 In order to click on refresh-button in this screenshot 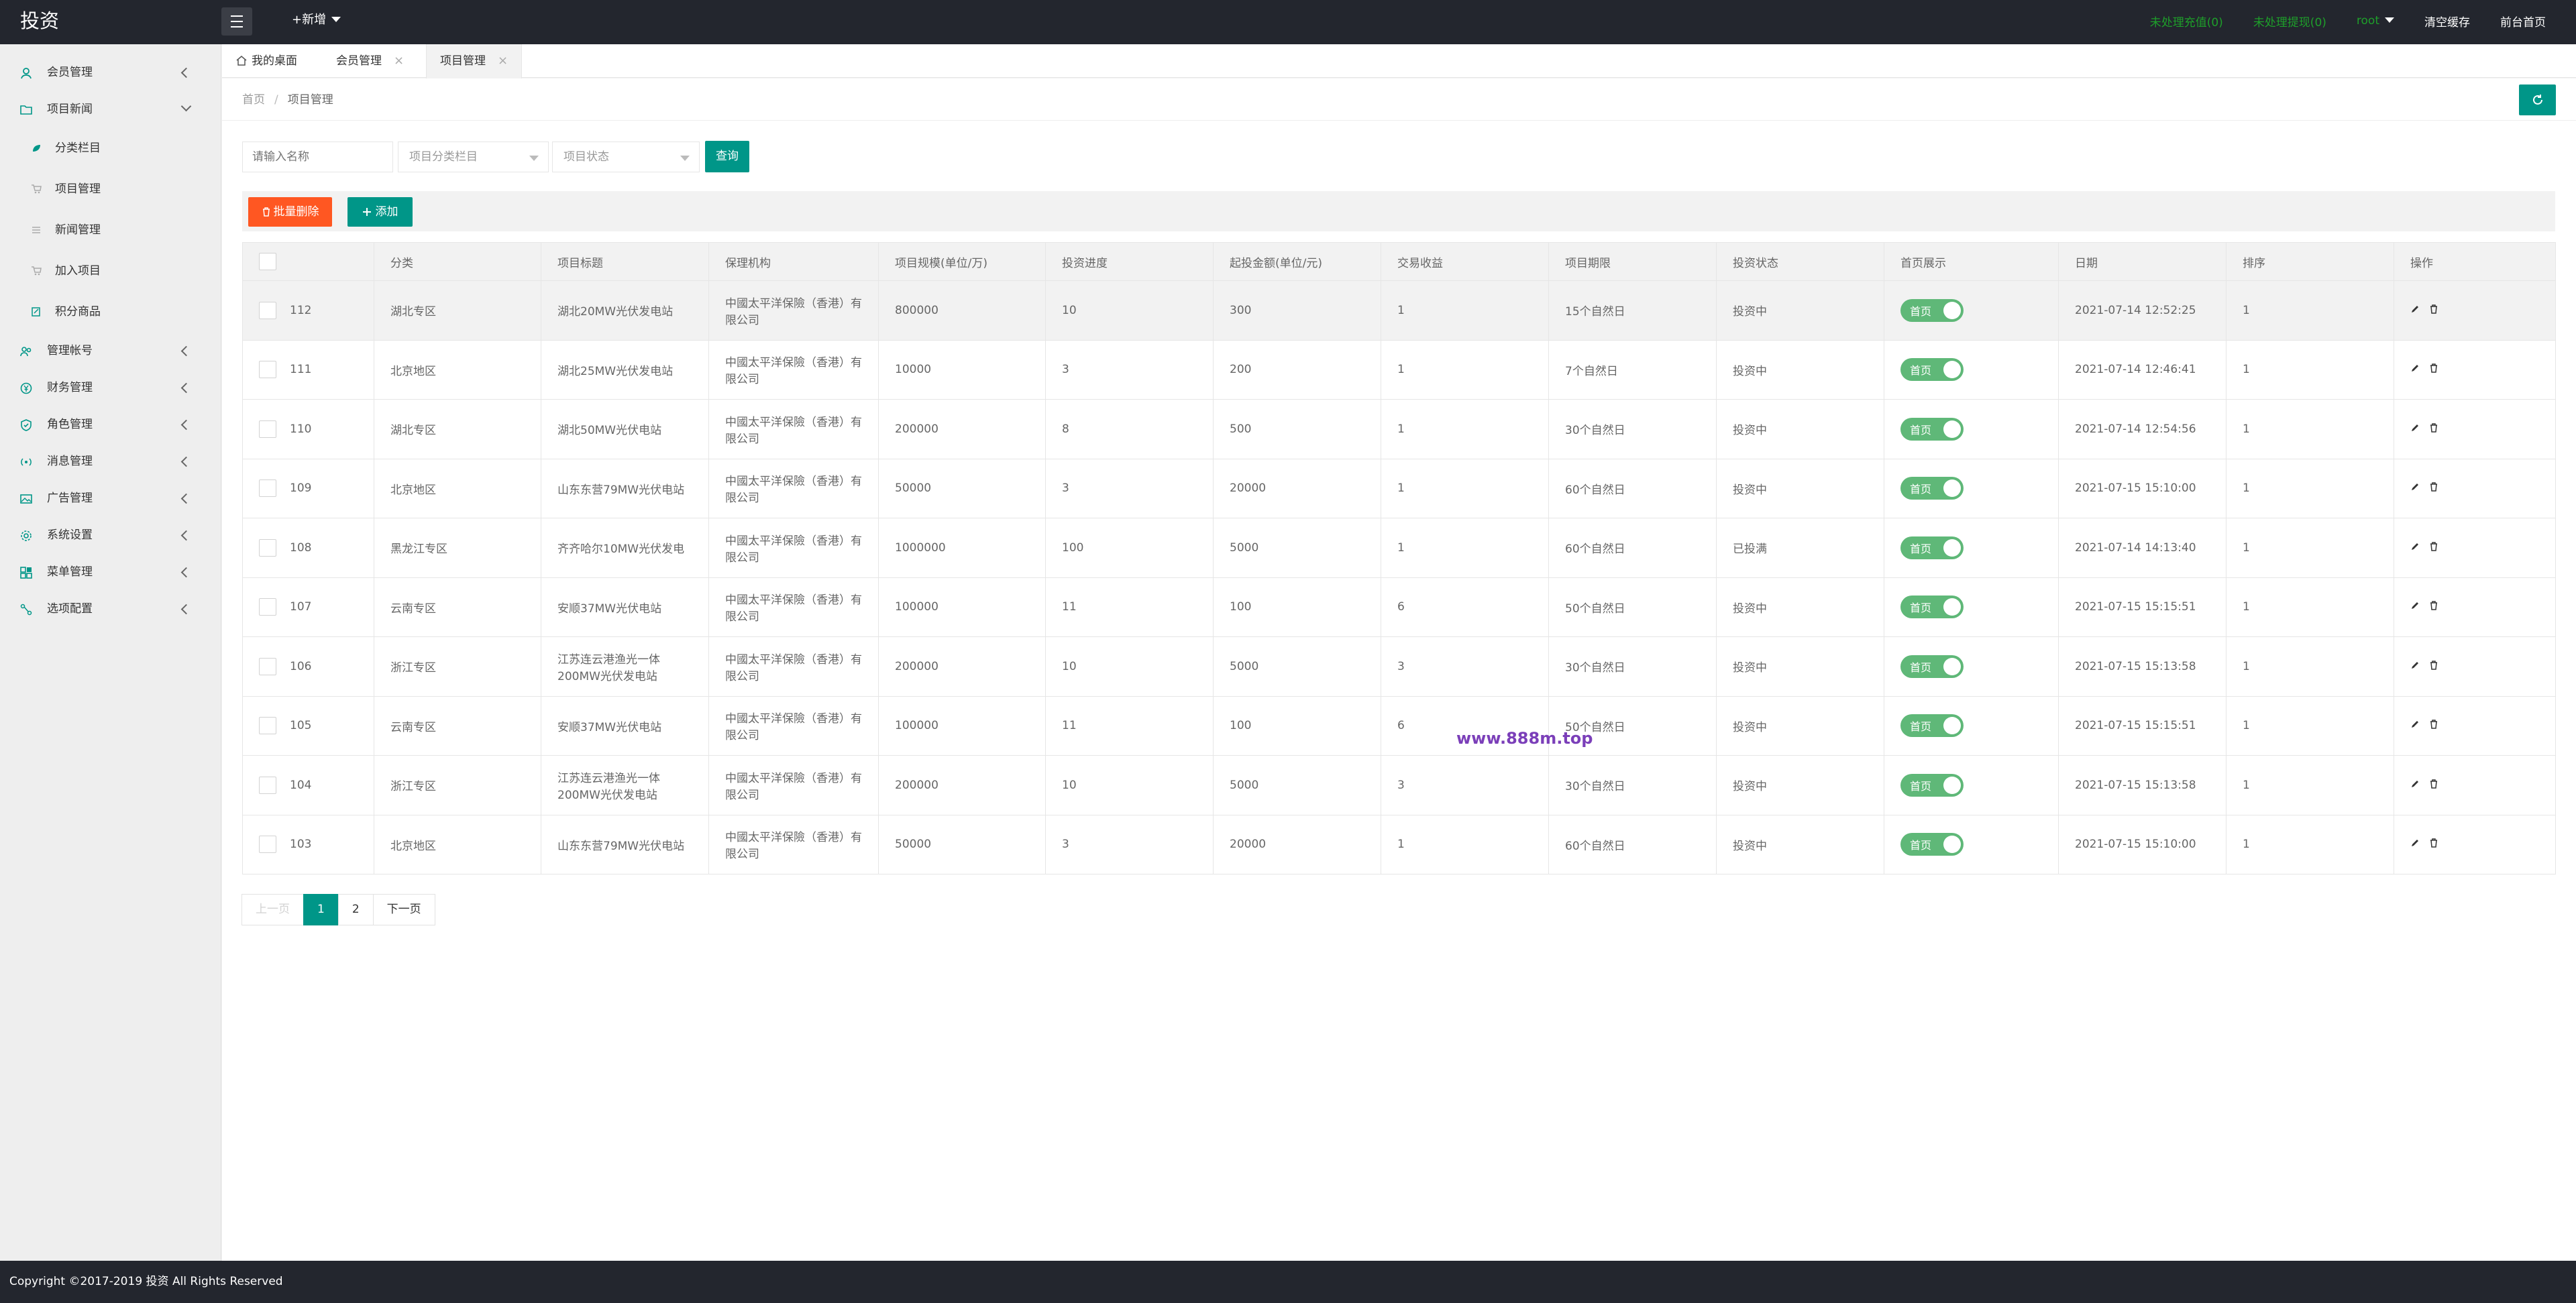, I will do `click(2537, 99)`.